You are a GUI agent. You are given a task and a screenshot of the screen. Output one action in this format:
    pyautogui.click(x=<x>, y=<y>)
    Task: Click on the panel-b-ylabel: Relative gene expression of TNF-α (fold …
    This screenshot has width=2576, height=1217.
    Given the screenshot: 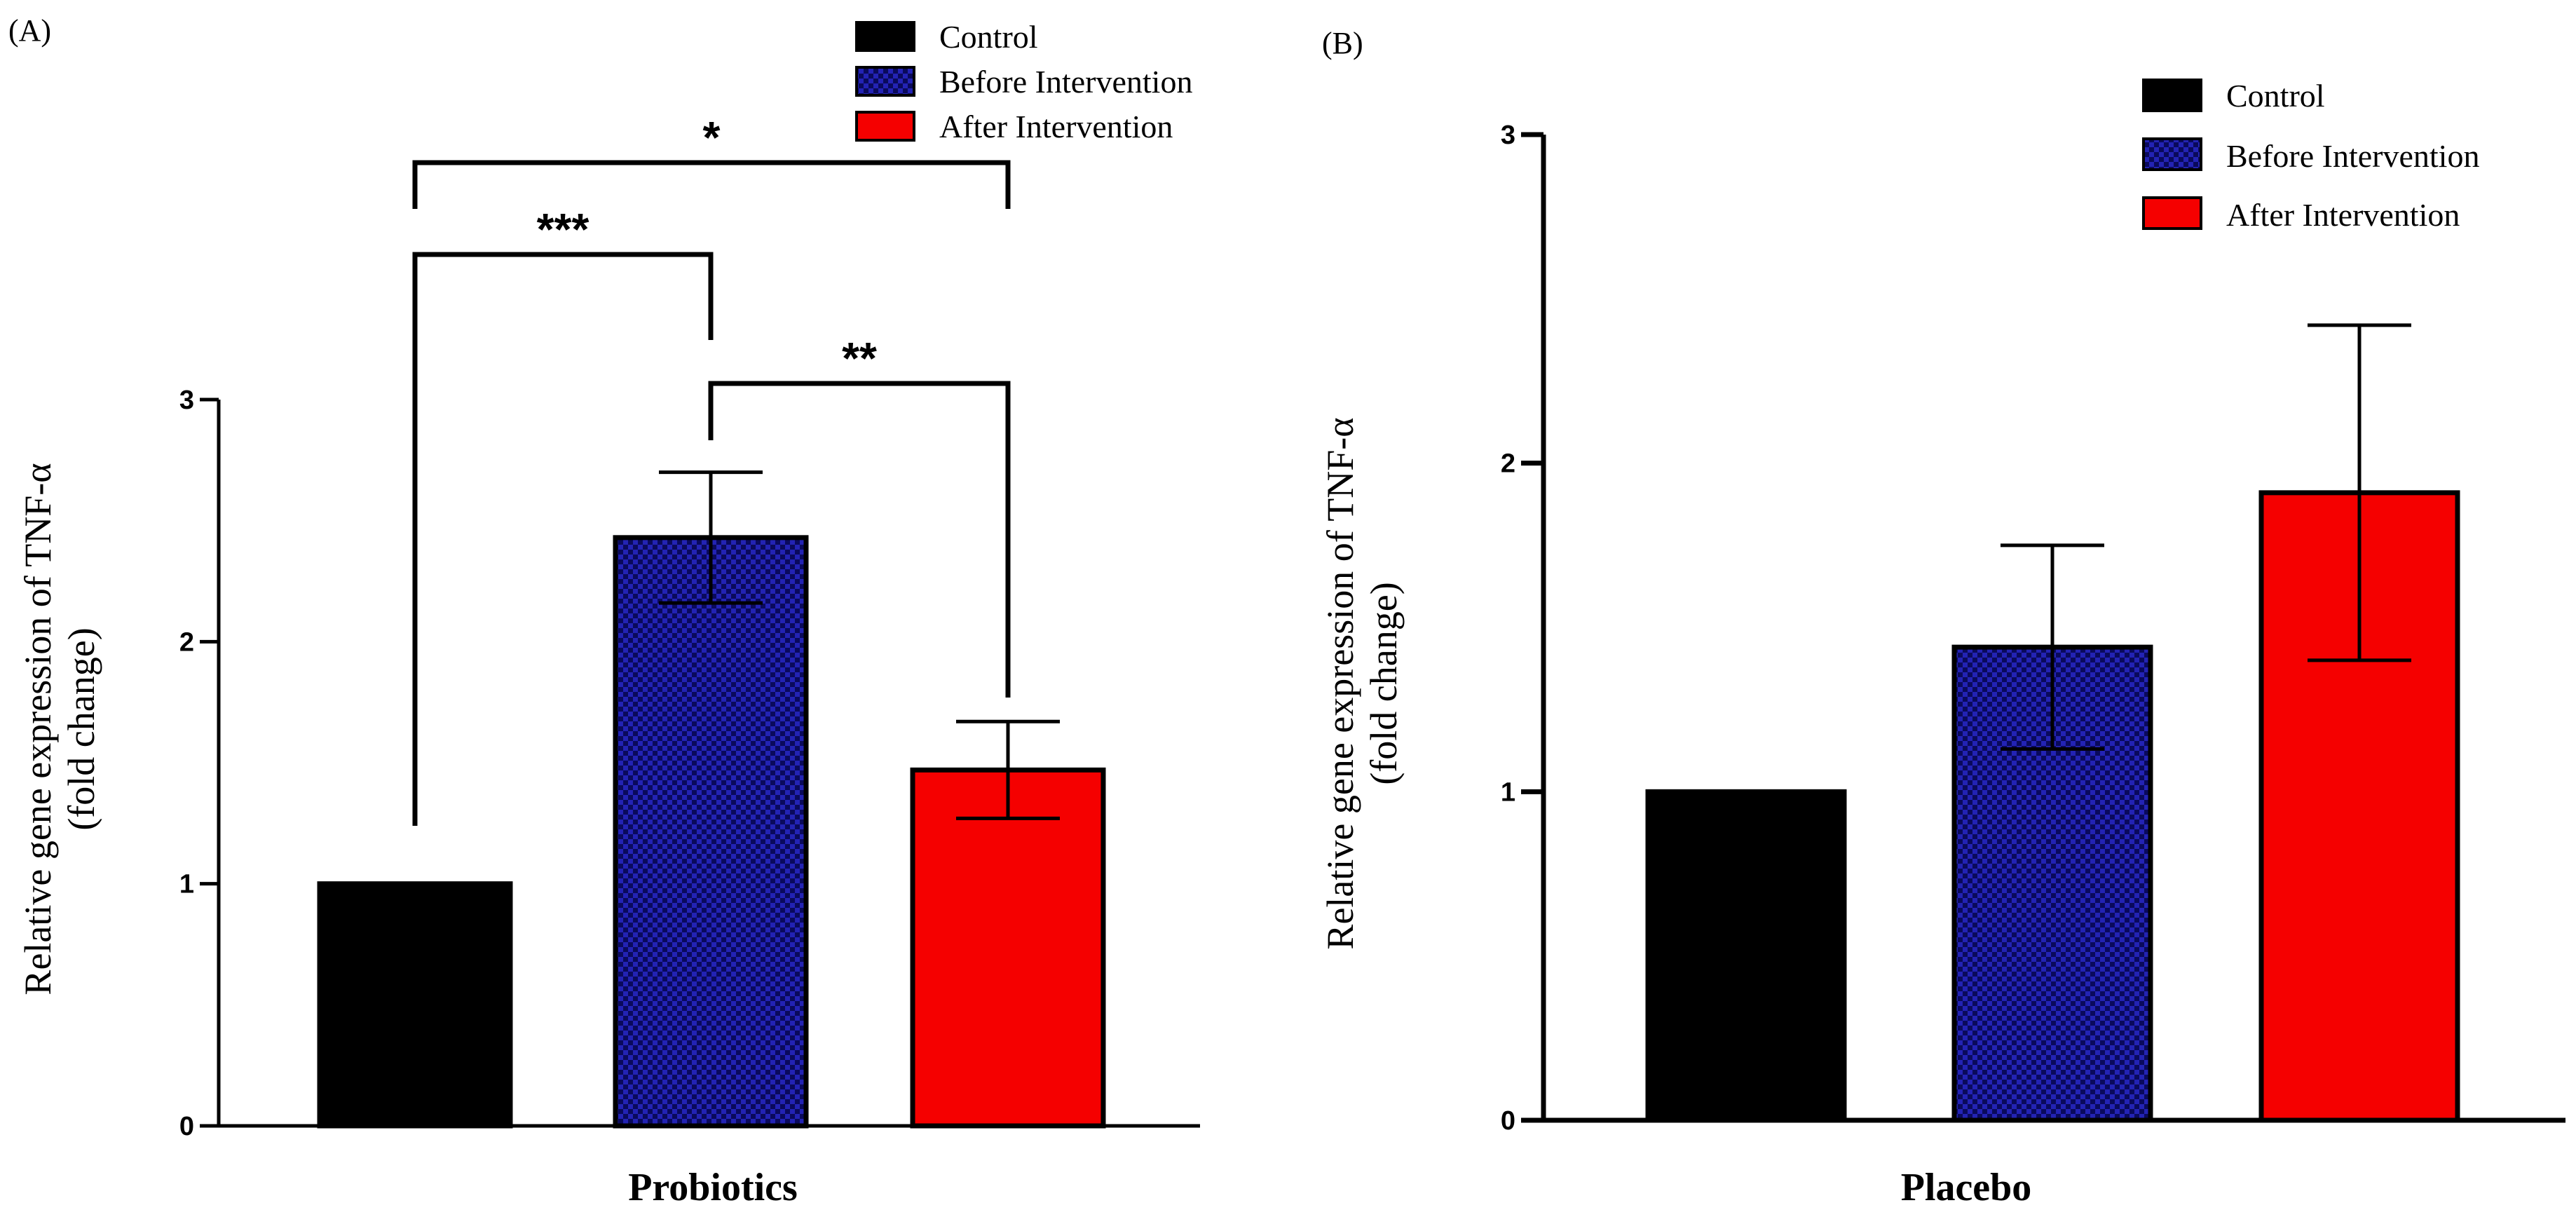 What is the action you would take?
    pyautogui.click(x=1362, y=683)
    